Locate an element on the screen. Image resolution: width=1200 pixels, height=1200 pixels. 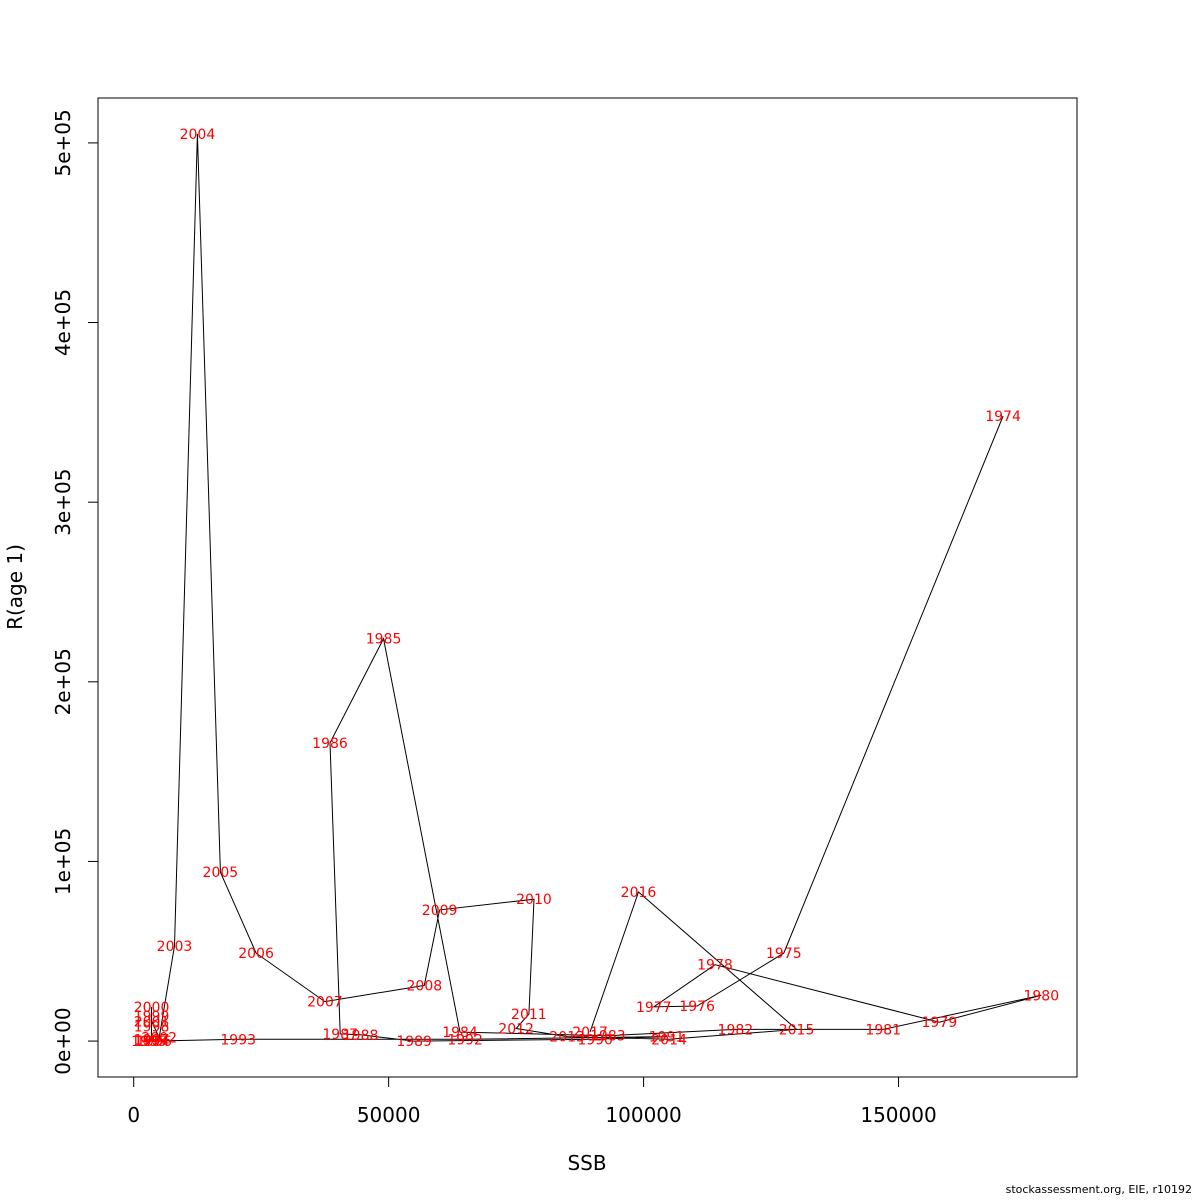
y-axis: 0e+00 1e+05 2e+05 3e+05 4e+05 5e+05 is located at coordinates (75, 592).